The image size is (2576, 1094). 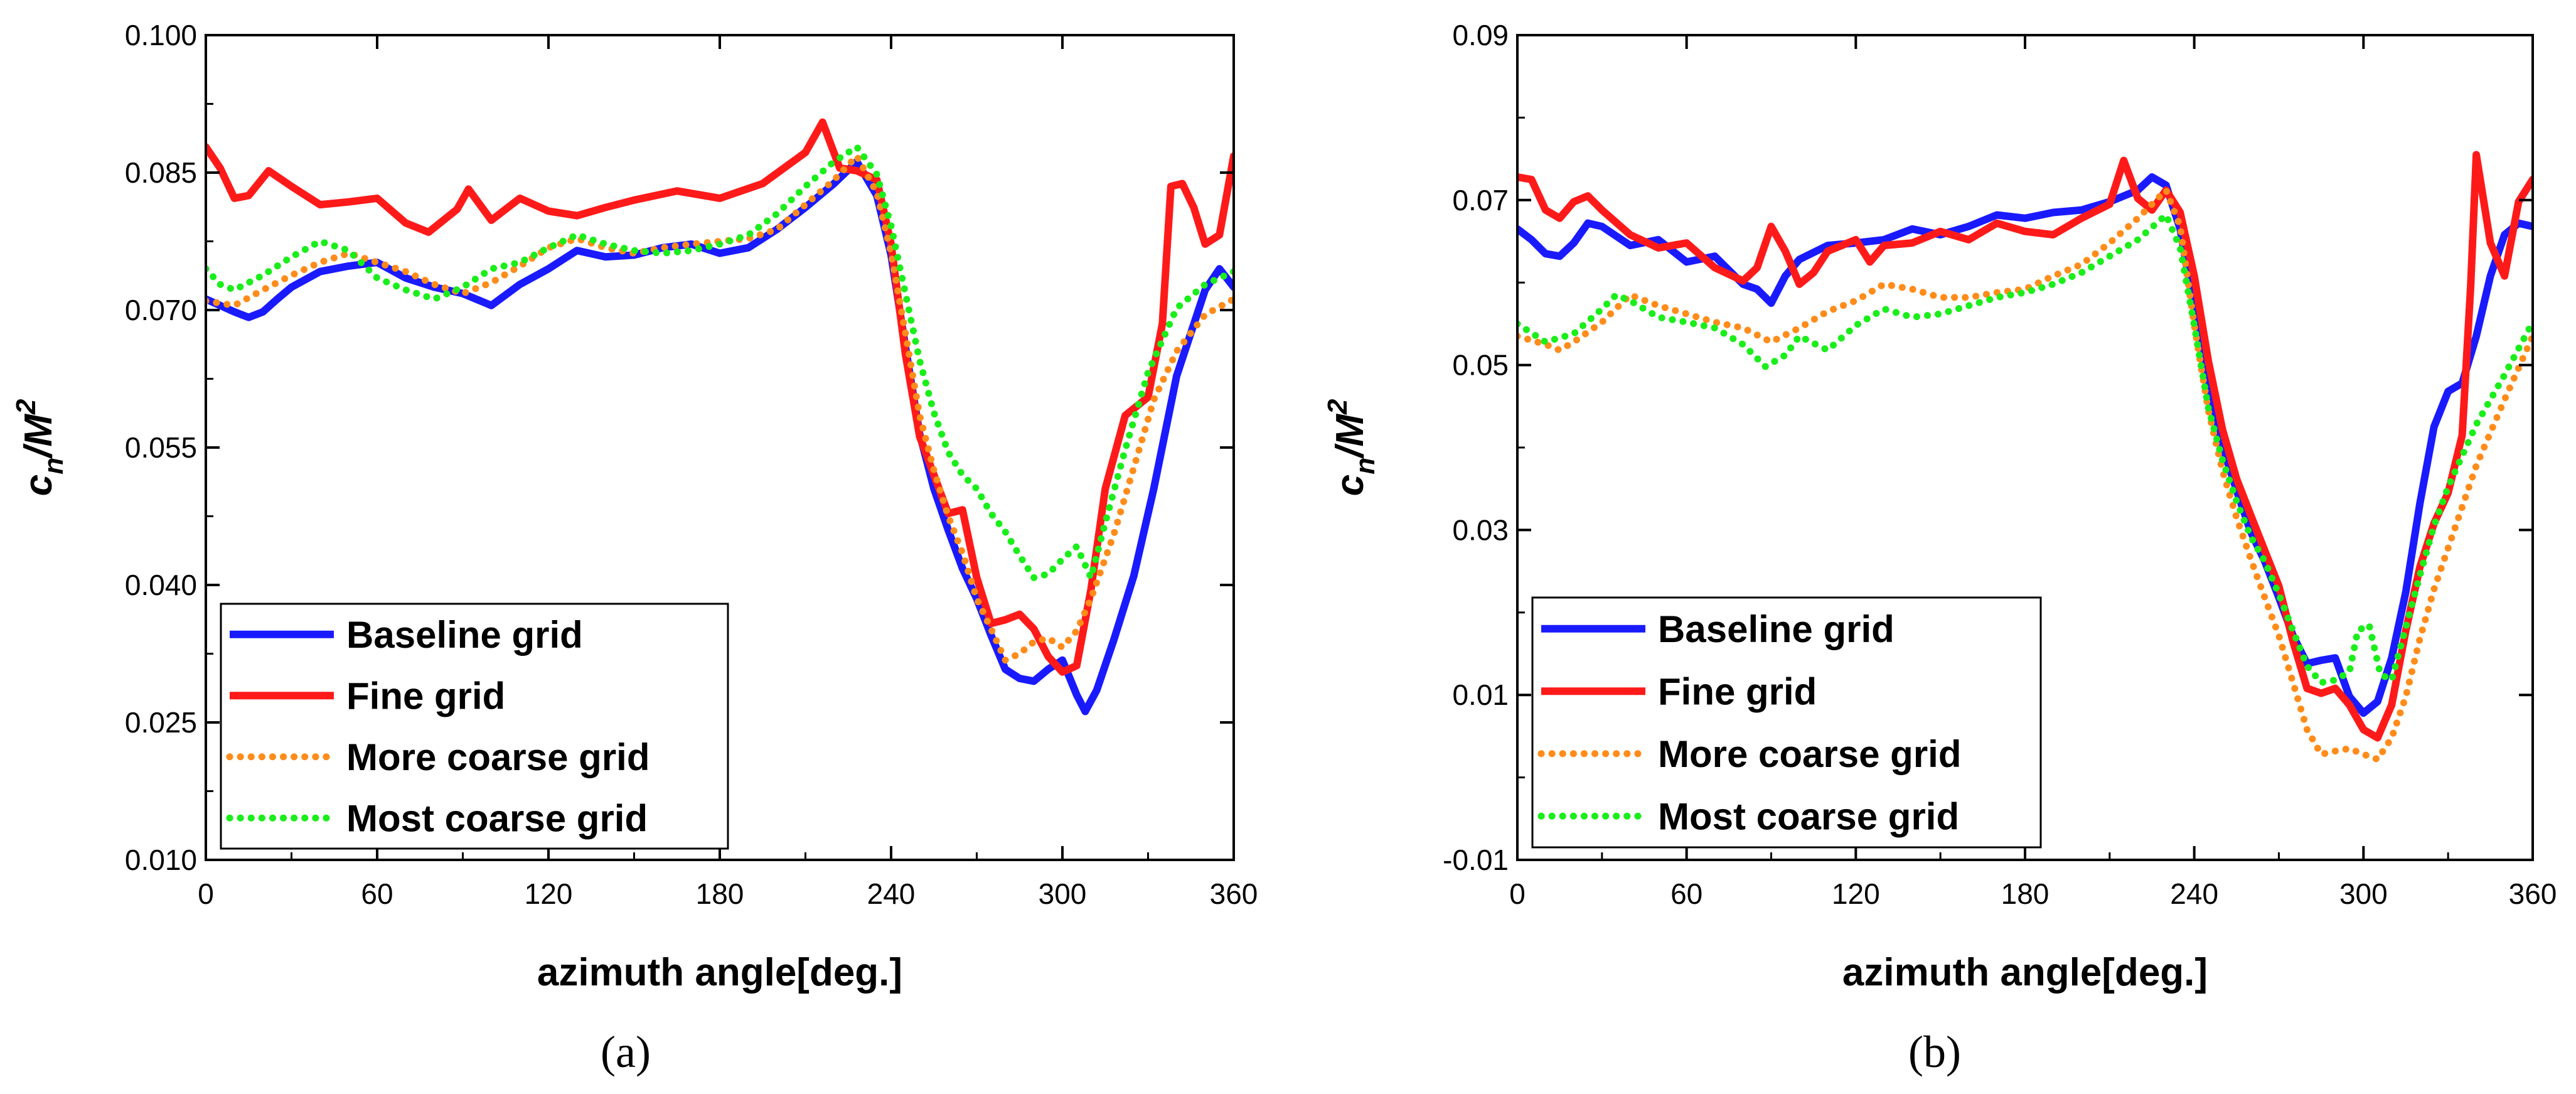 What do you see at coordinates (161, 172) in the screenshot?
I see `y-tick-label: 0.085` at bounding box center [161, 172].